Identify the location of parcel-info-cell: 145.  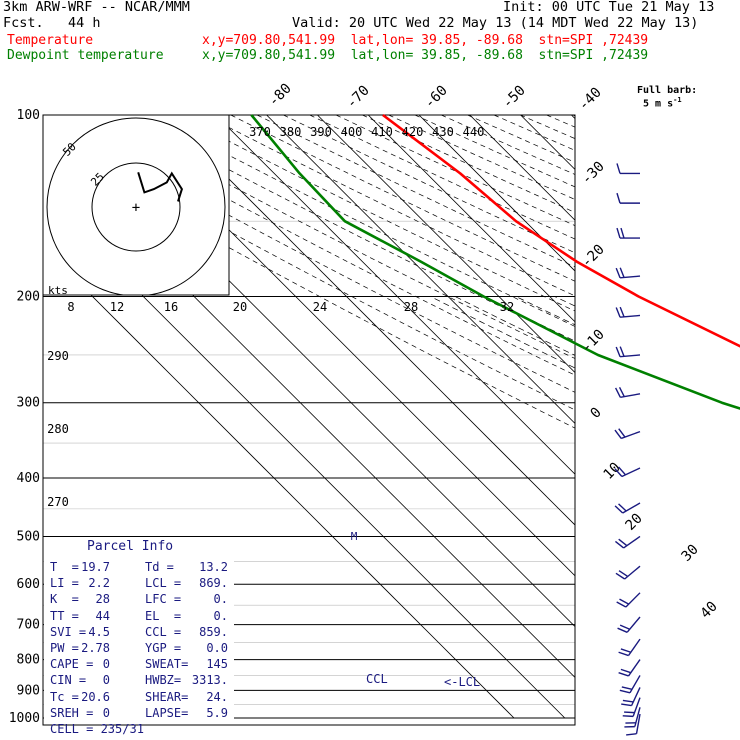
(217, 664).